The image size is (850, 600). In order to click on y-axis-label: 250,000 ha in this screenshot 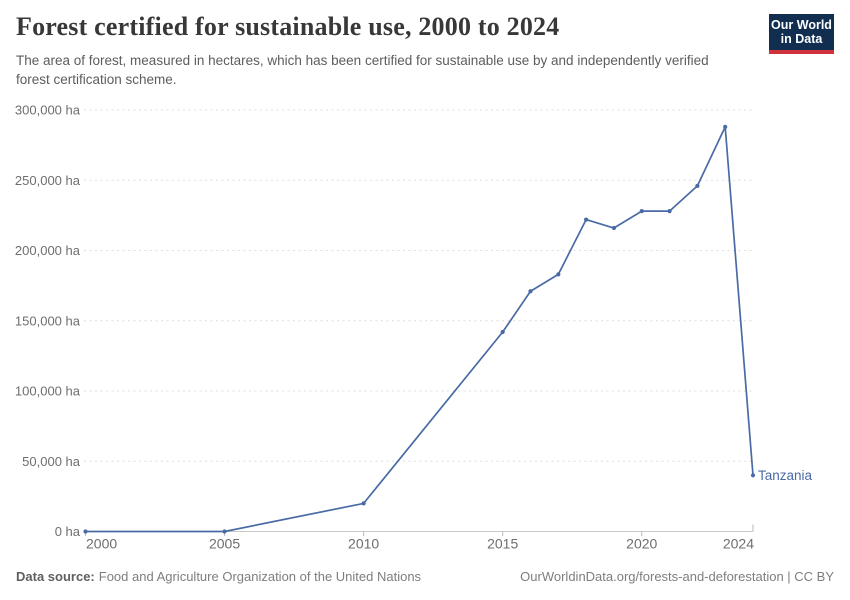, I will do `click(48, 180)`.